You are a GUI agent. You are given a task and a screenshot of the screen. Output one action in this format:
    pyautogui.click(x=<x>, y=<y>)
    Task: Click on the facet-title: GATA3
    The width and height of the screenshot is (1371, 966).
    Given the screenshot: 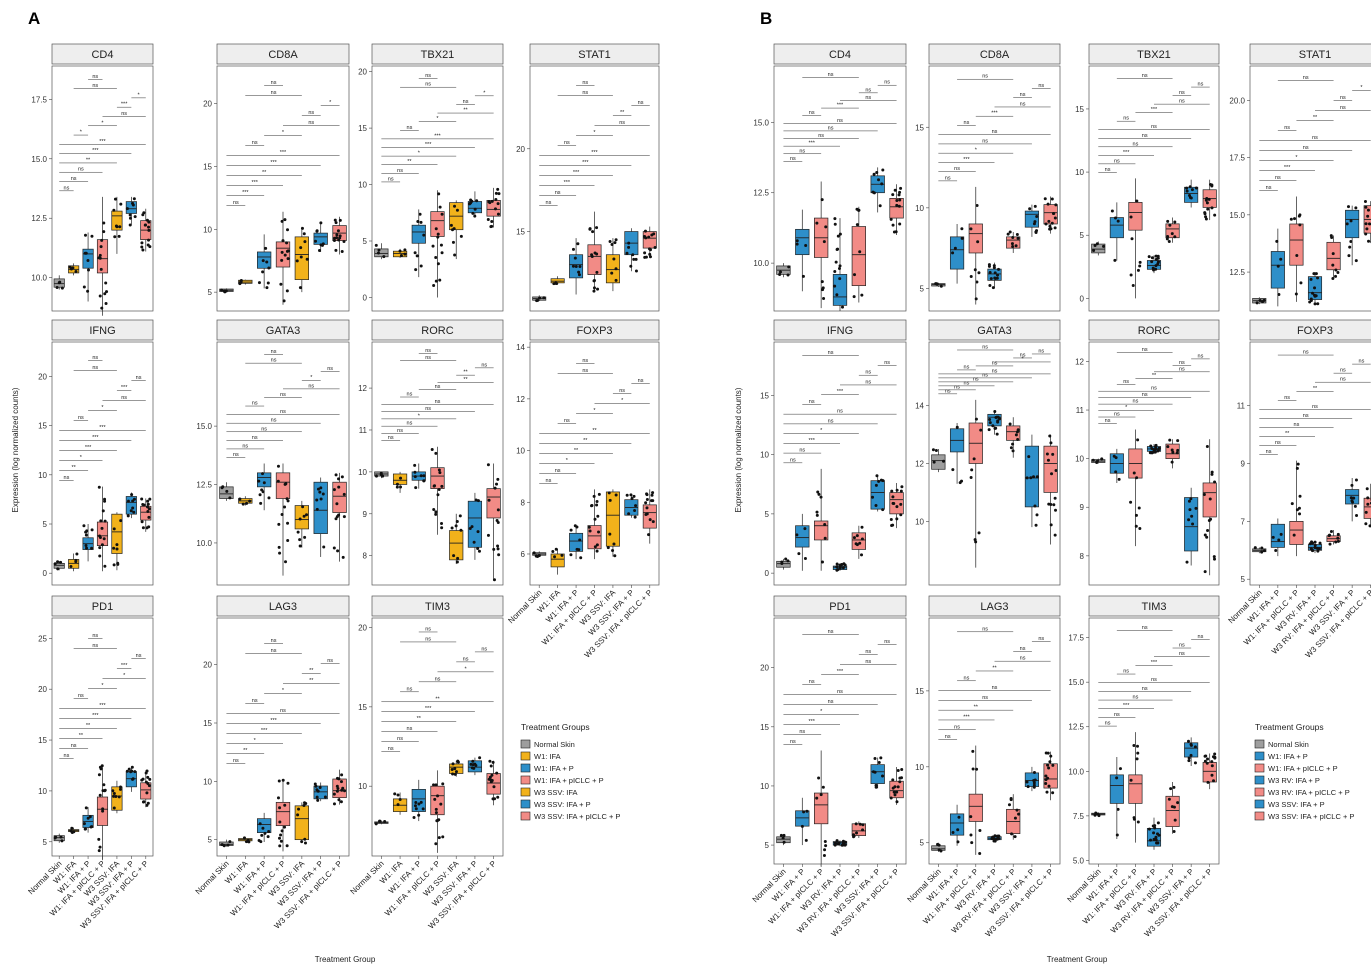 What is the action you would take?
    pyautogui.click(x=283, y=331)
    